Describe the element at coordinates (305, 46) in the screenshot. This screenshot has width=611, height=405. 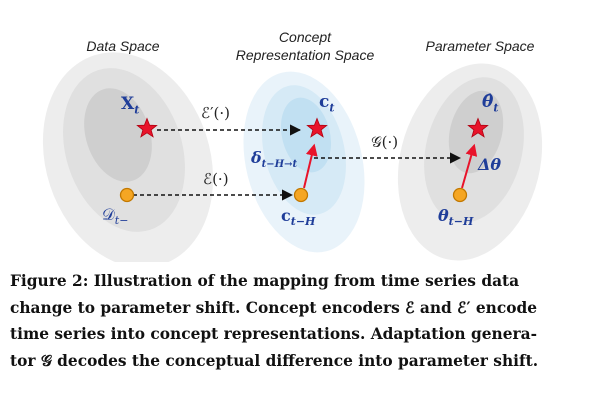
I see `concept-space-title: Concept Representation Space` at that location.